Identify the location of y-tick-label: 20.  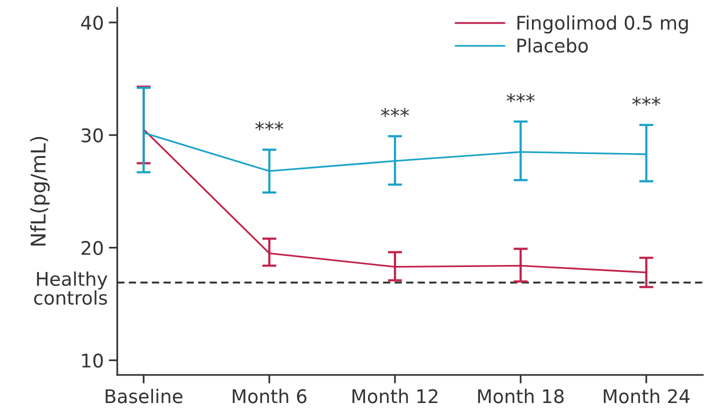
(92, 248).